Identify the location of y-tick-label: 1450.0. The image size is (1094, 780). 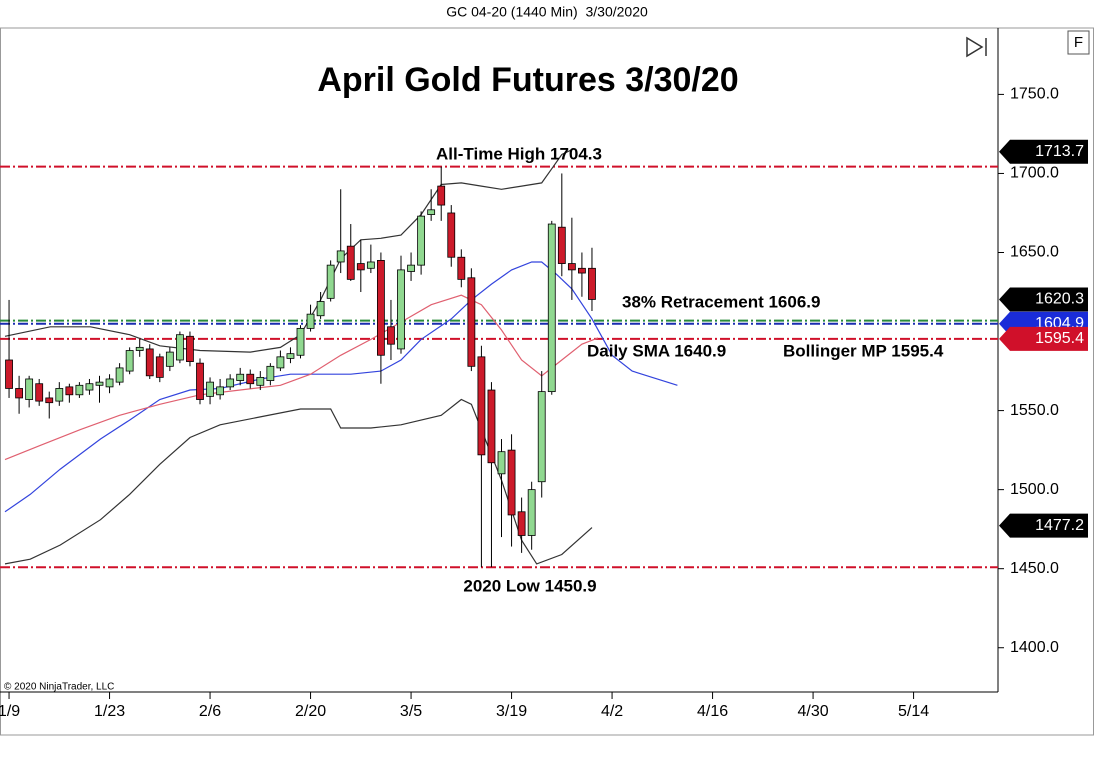
(1034, 568).